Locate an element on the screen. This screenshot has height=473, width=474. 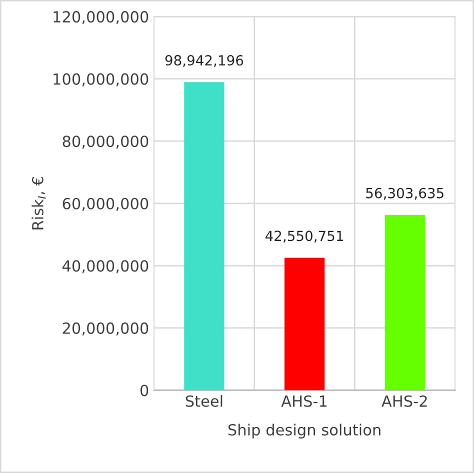
y-tick-label: 100,000,000 is located at coordinates (101, 79).